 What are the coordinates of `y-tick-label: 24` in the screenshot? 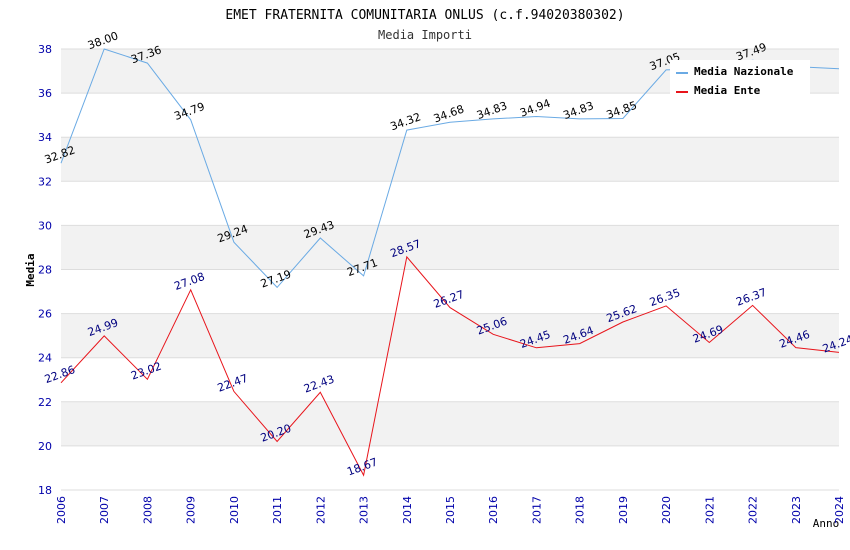 It's located at (45, 358).